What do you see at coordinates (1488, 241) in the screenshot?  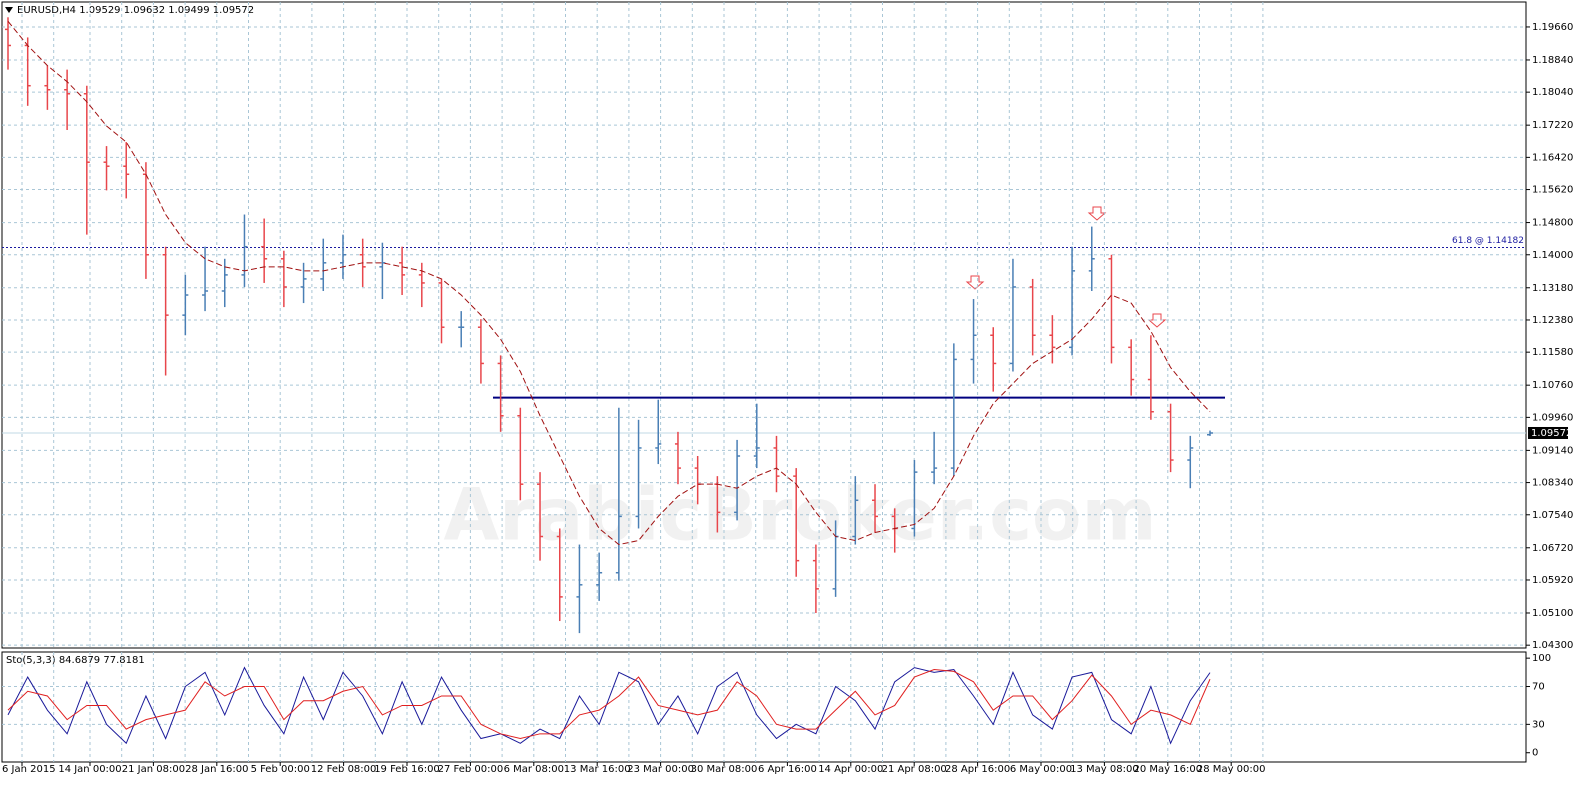 I see `fibo-label: 61.8 @ 1.14182` at bounding box center [1488, 241].